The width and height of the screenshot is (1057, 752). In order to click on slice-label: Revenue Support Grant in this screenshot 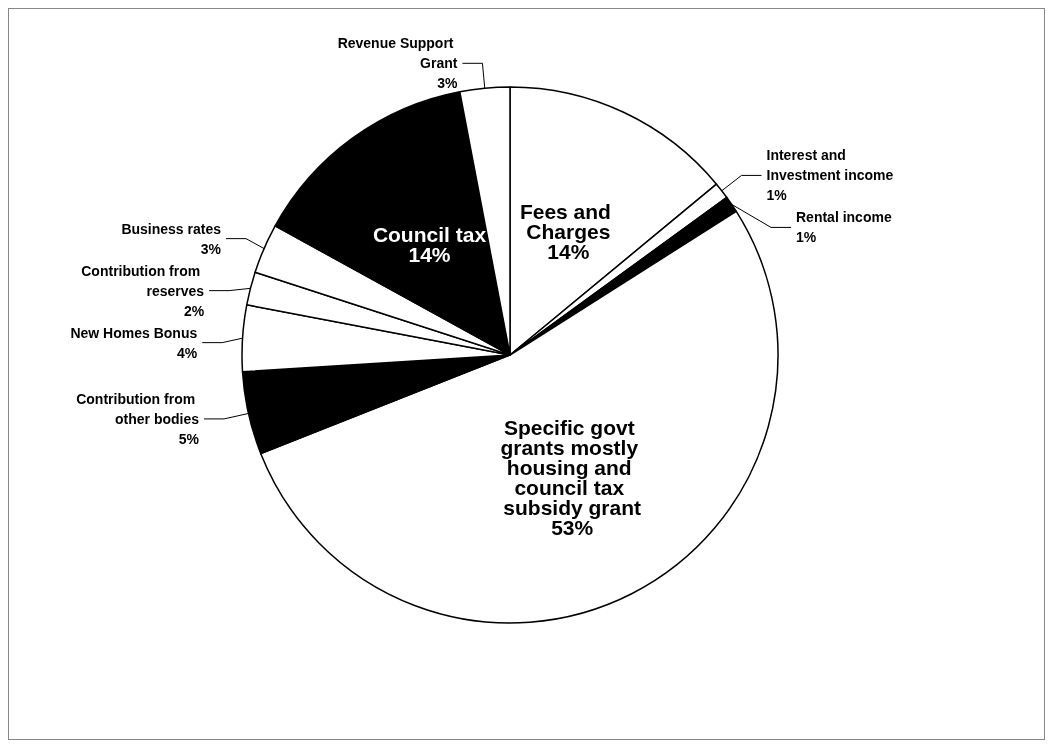, I will do `click(397, 53)`.